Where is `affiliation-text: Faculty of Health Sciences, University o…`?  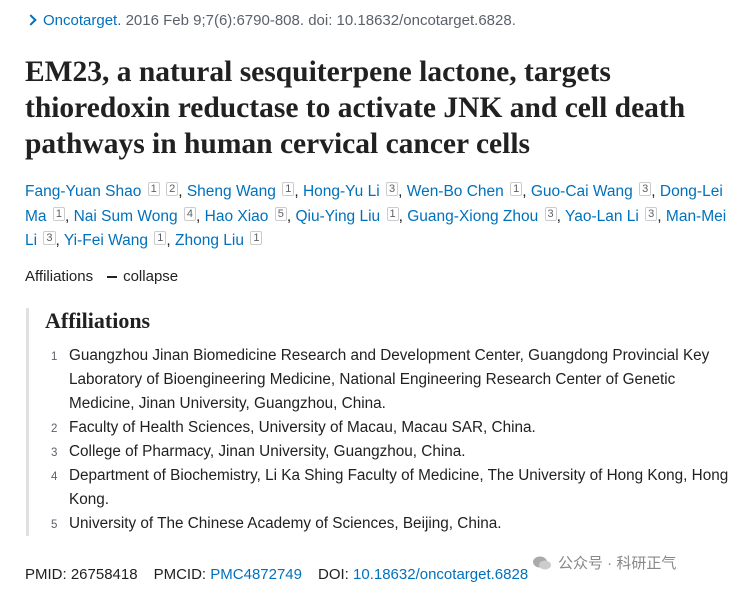
affiliation-text: Faculty of Health Sciences, University o… is located at coordinates (302, 427).